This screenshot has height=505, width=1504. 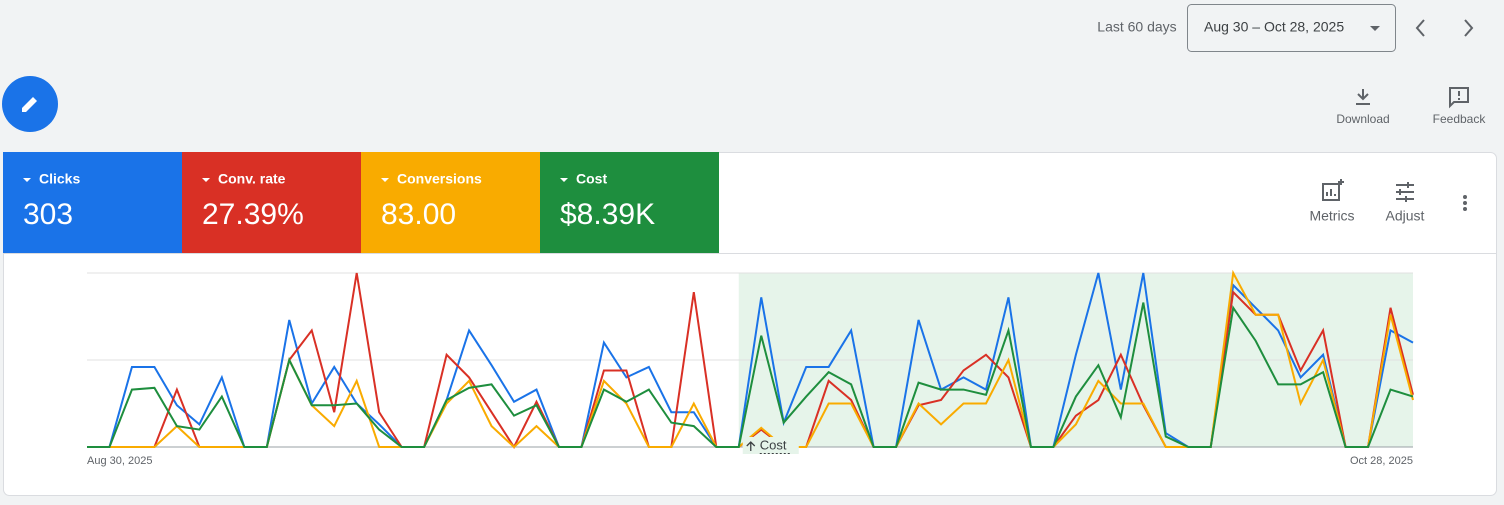 I want to click on annotation-text: Cost, so click(x=773, y=444).